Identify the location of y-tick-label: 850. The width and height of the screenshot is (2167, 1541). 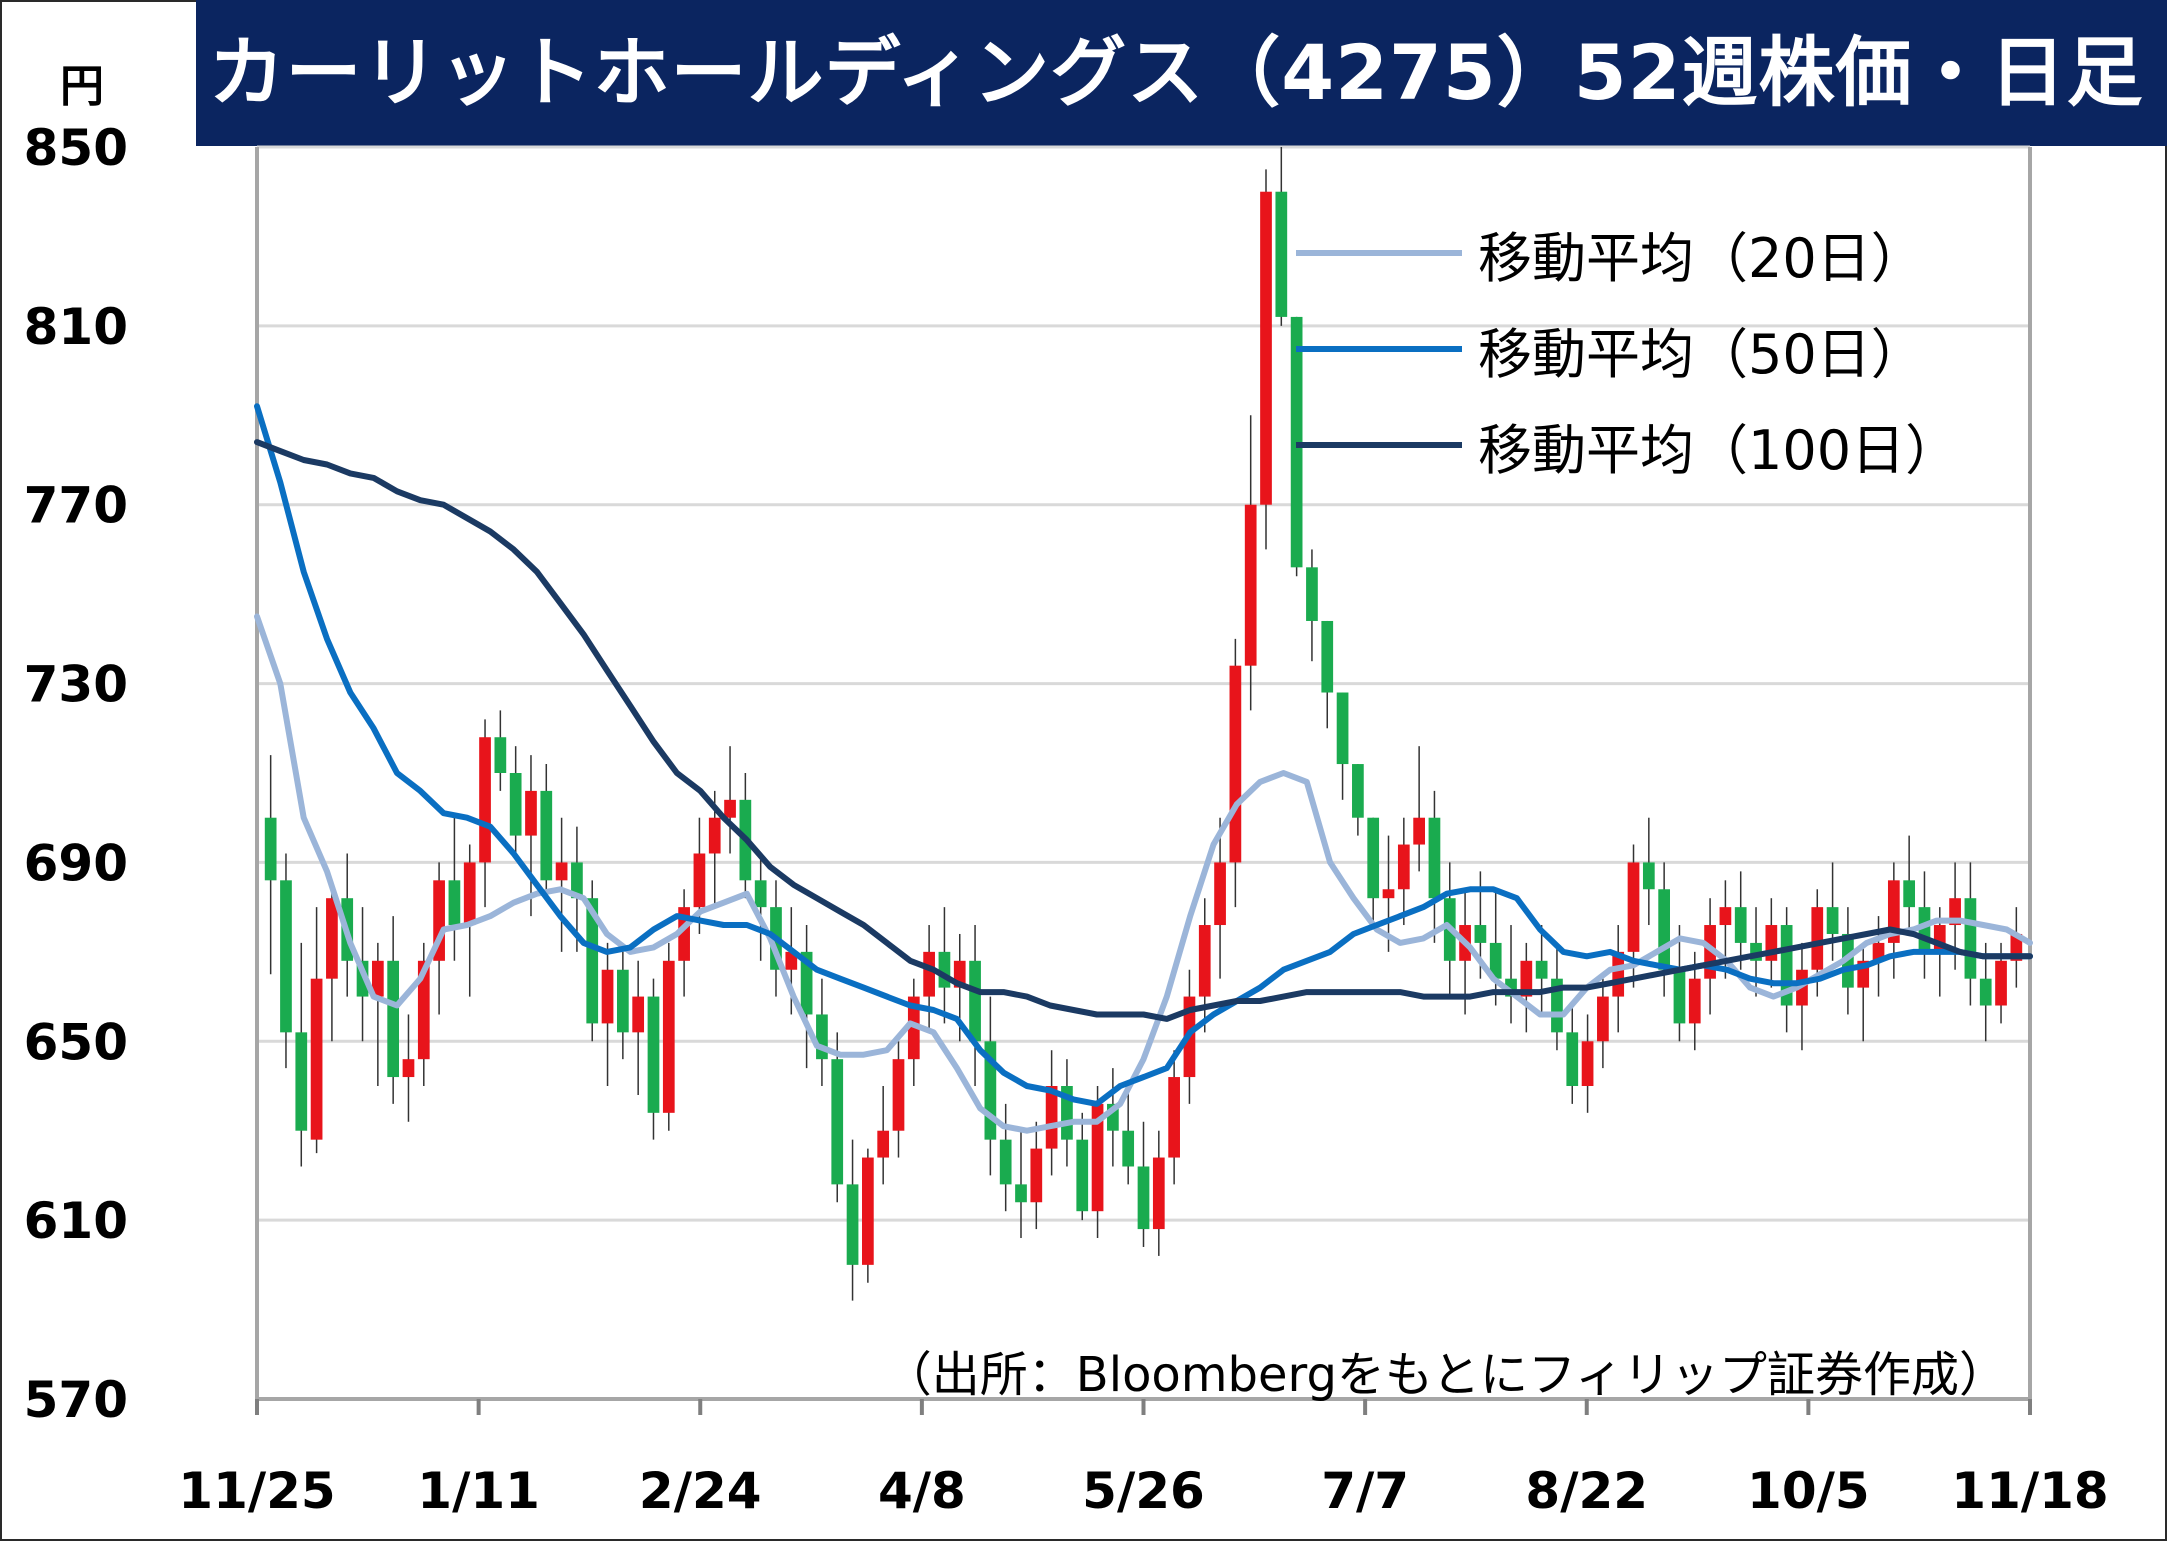
(76, 148).